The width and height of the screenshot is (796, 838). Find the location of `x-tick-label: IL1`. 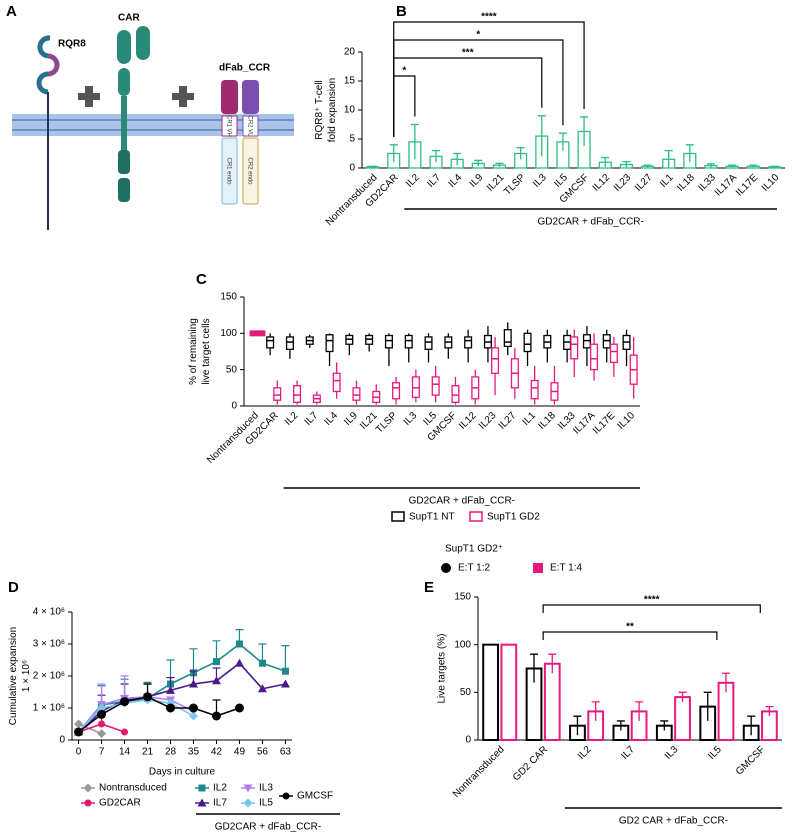

x-tick-label: IL1 is located at coordinates (529, 419).